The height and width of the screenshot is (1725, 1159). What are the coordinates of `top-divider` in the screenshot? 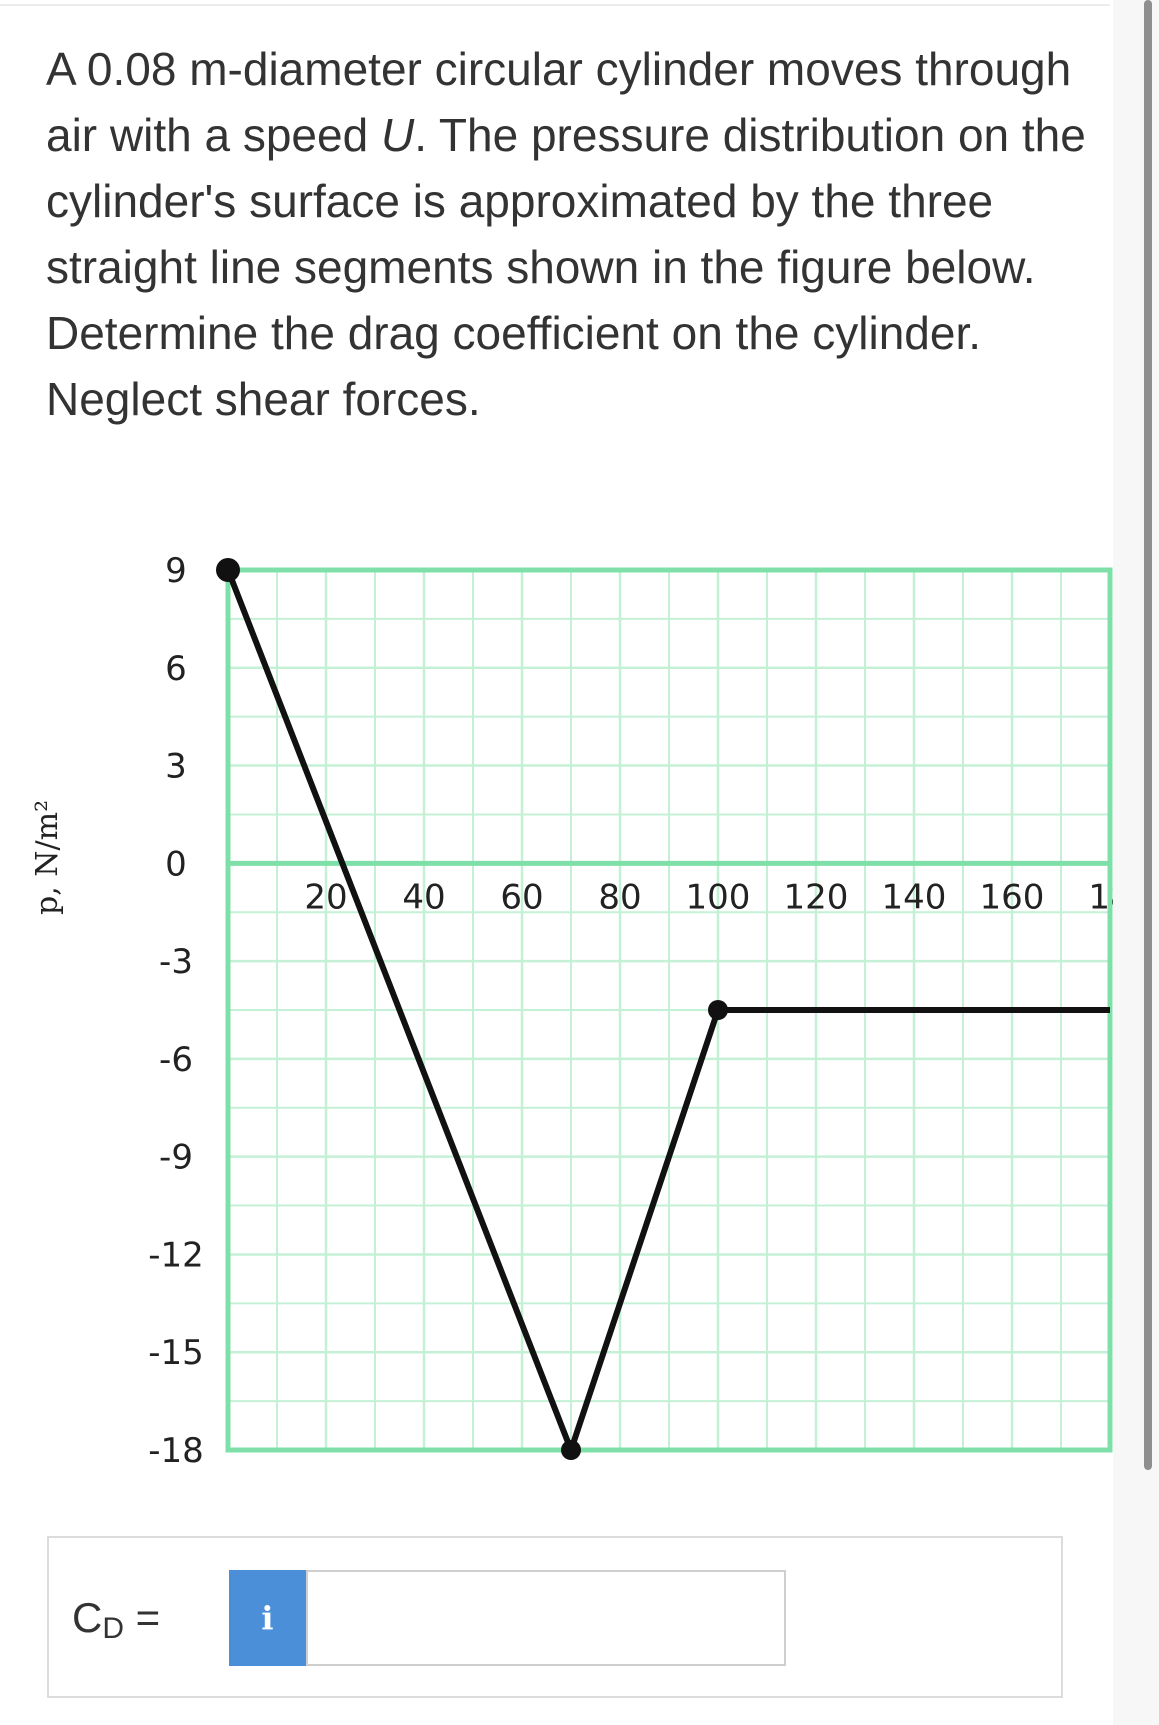 It's located at (555, 5).